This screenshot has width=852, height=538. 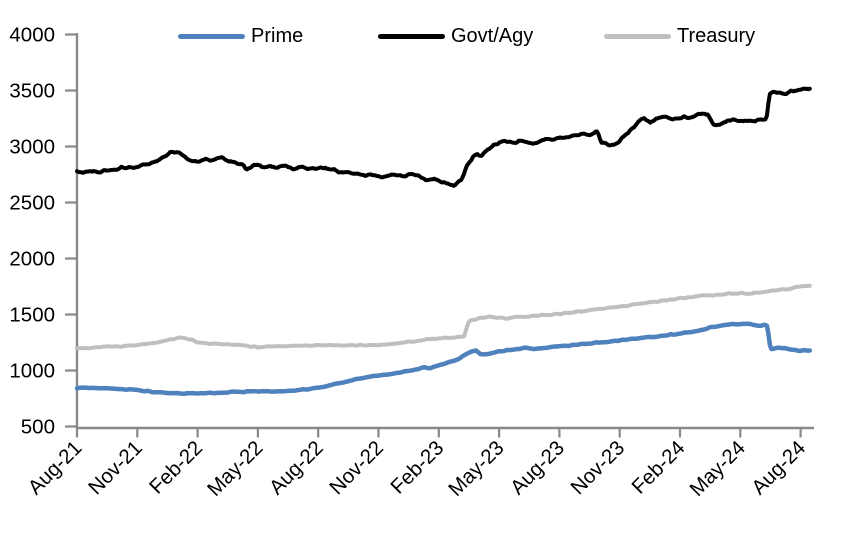 What do you see at coordinates (32, 371) in the screenshot?
I see `svg-text: 1000` at bounding box center [32, 371].